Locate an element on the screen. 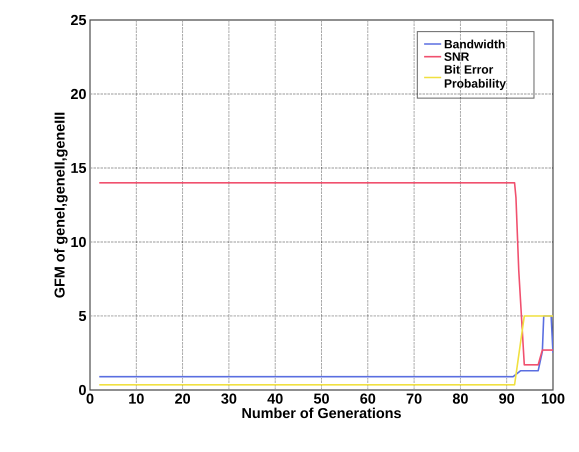  x-tick-label: 20 is located at coordinates (182, 399).